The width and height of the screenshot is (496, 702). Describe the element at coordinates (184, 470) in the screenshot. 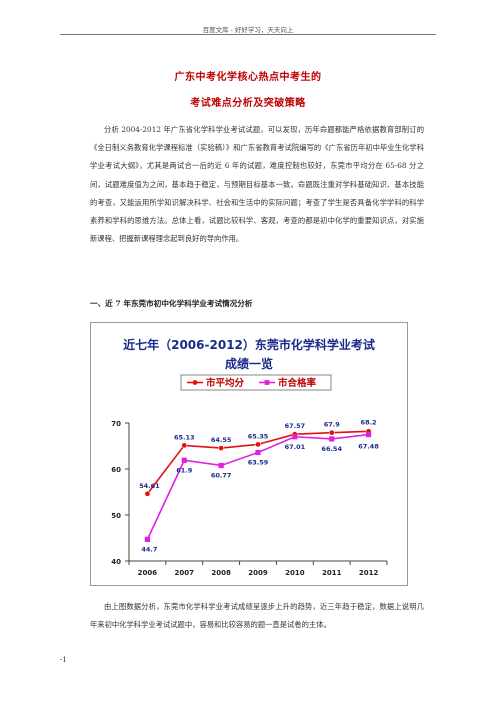

I see `data-label: 61.9` at that location.